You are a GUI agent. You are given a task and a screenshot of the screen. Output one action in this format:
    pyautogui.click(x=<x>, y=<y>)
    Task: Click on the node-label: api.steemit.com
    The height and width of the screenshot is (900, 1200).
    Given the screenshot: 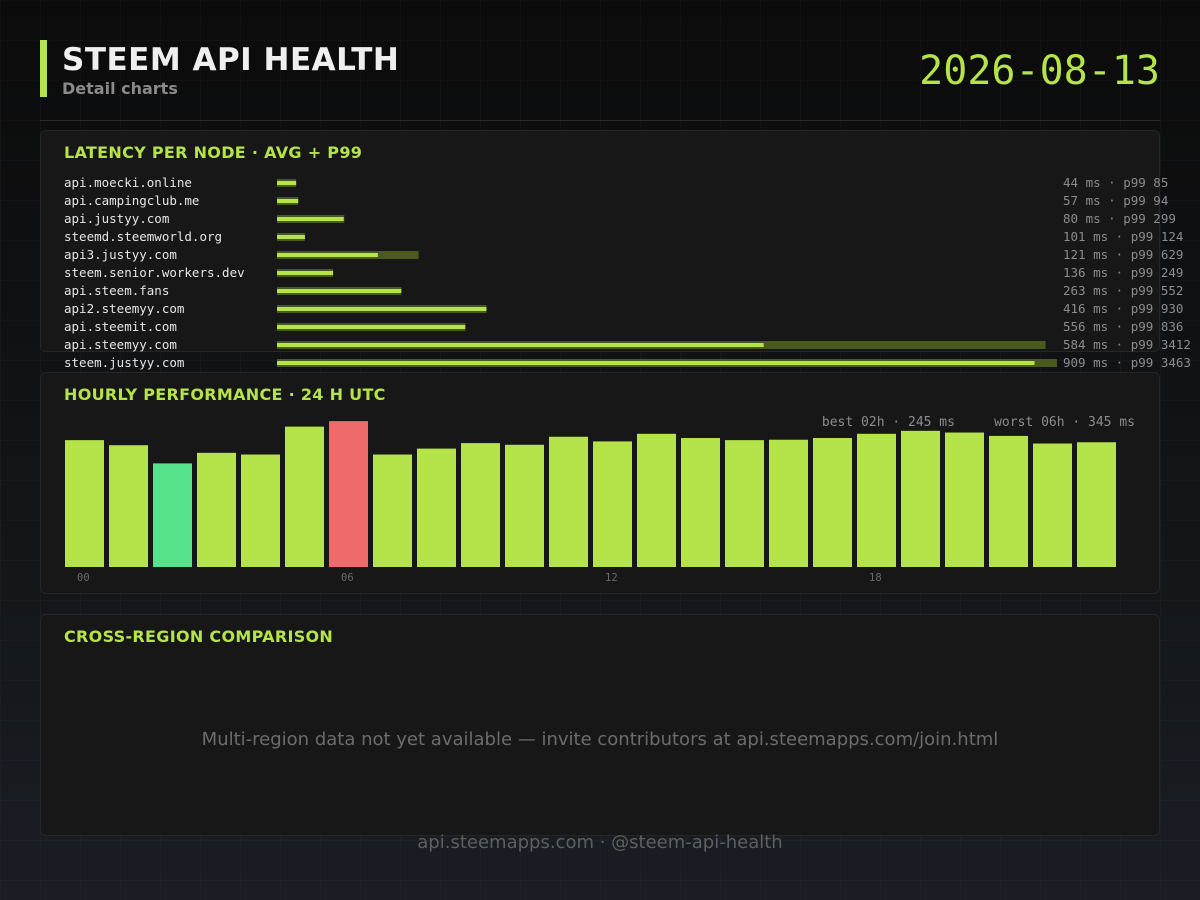 What is the action you would take?
    pyautogui.click(x=120, y=326)
    